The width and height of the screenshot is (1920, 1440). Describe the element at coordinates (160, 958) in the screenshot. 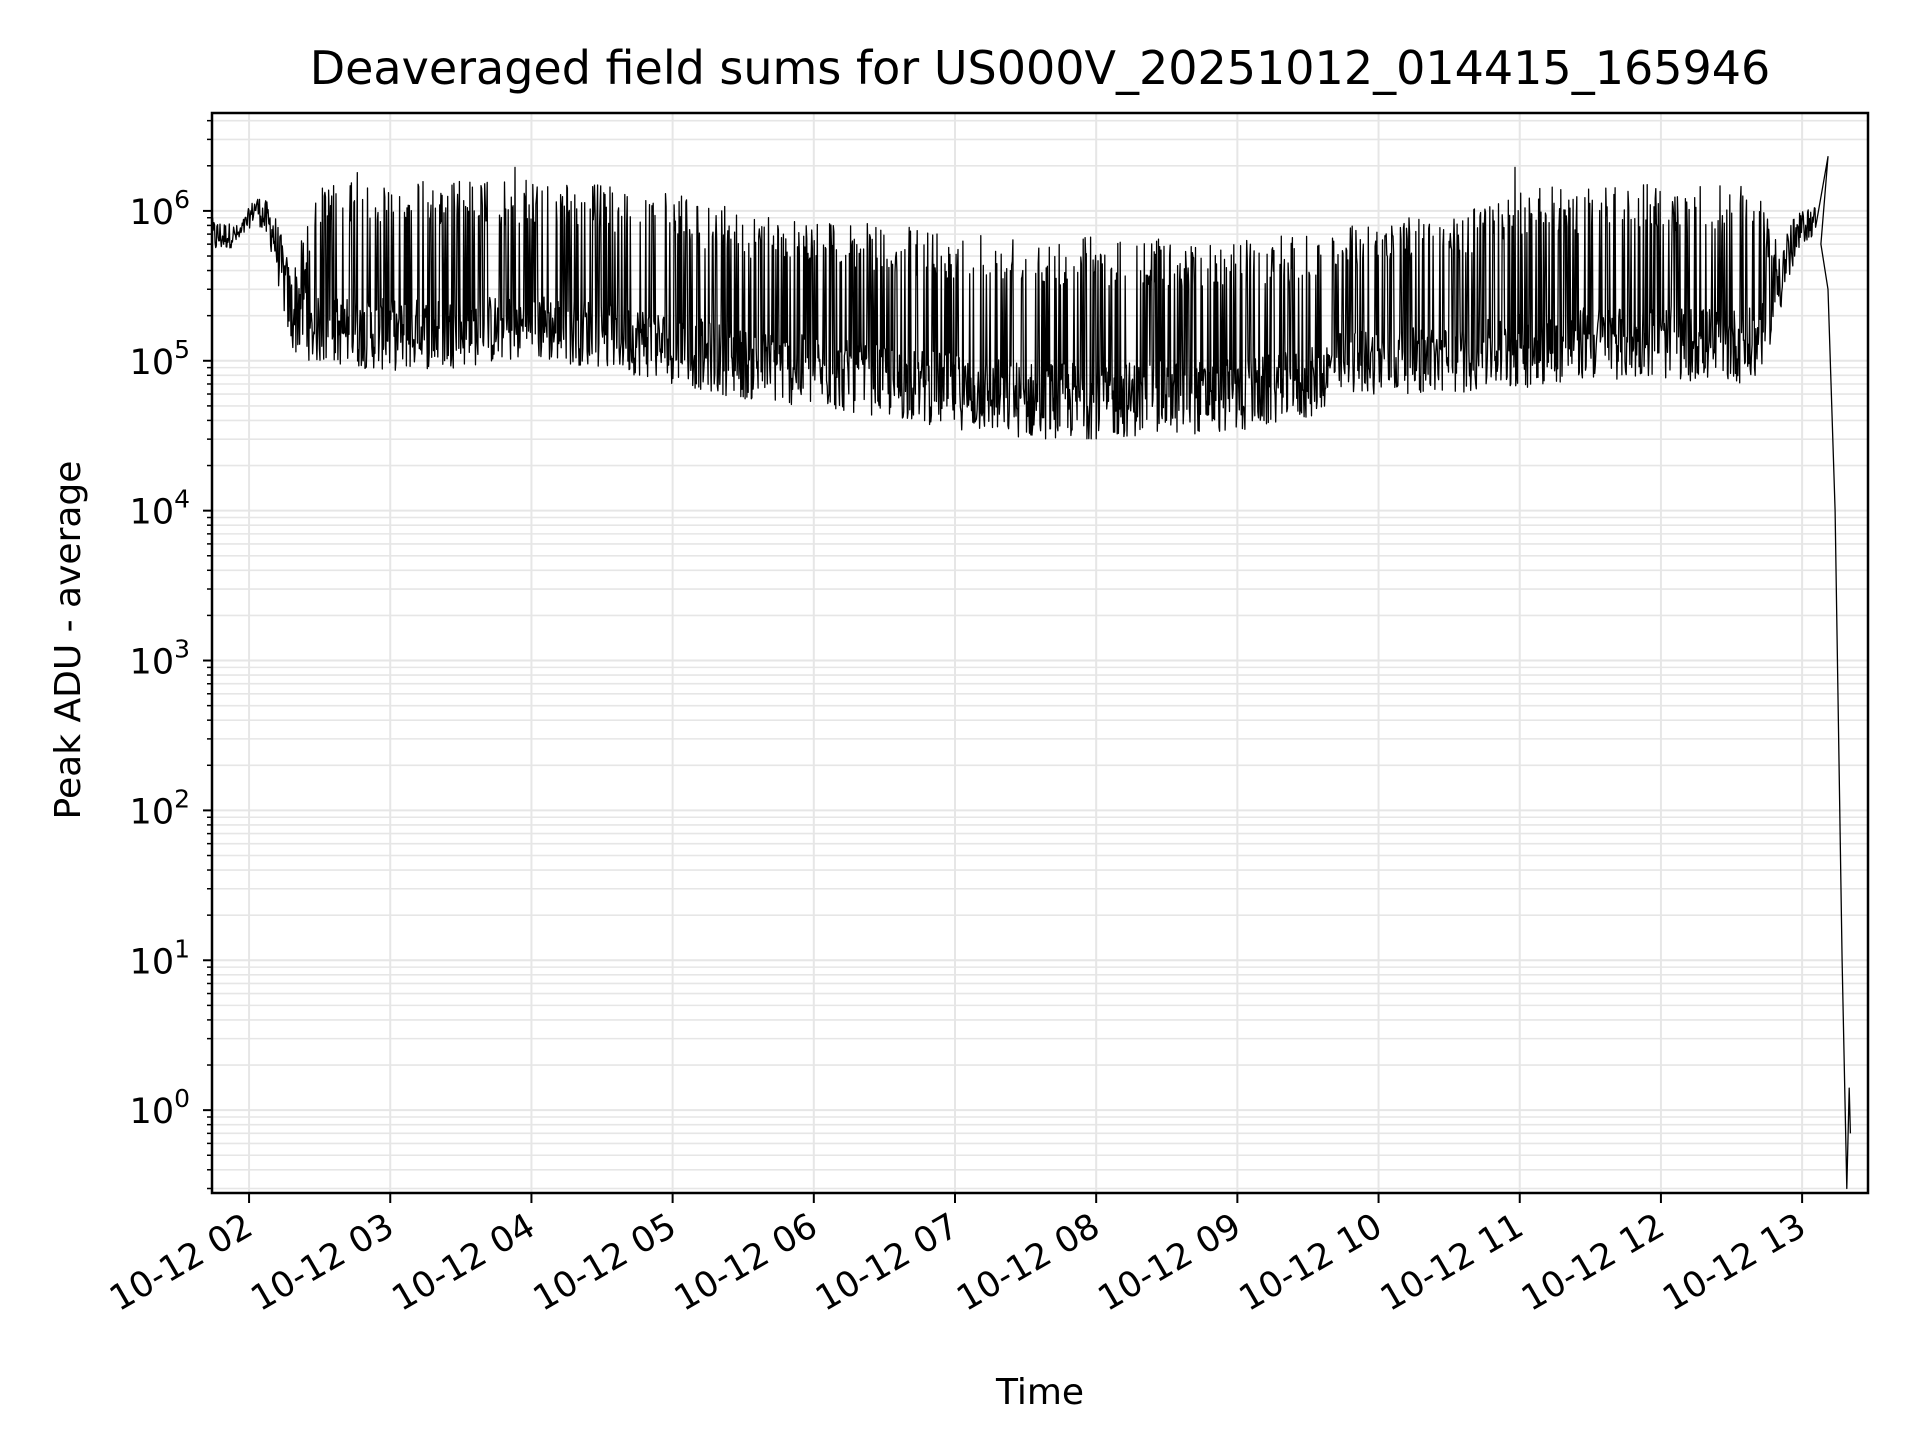

I see `y-tick-label: 10¹` at that location.